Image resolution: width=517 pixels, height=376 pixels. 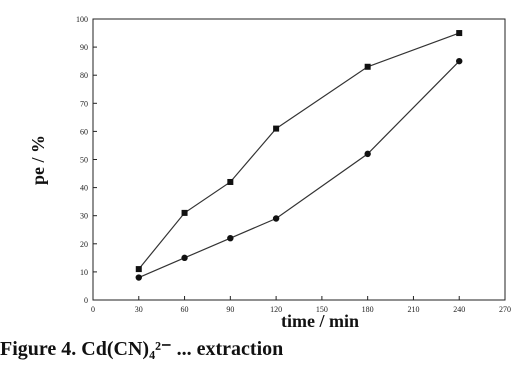 I want to click on y-tick-label: 30, so click(x=84, y=216).